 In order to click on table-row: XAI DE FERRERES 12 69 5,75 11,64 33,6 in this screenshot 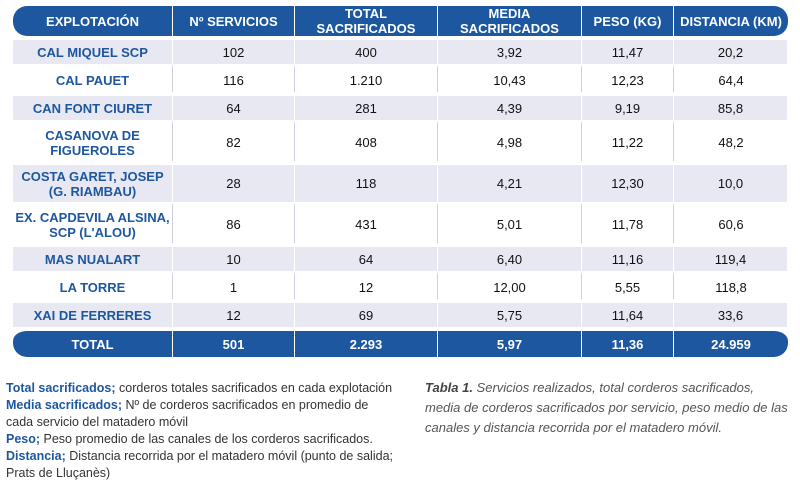, I will do `click(400, 313)`.